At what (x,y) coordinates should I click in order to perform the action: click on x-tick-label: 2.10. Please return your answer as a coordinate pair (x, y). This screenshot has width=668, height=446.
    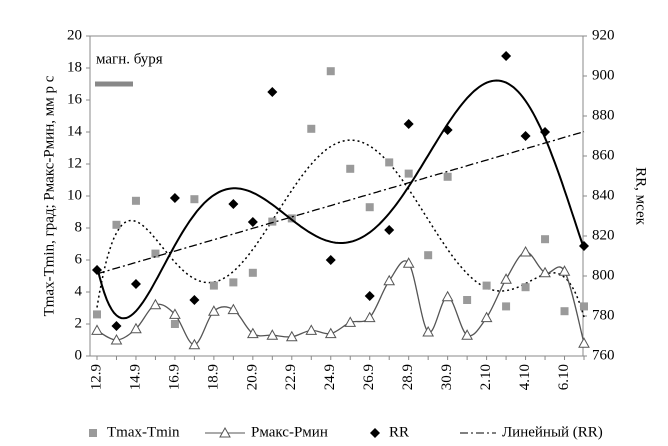
    Looking at the image, I should click on (486, 377).